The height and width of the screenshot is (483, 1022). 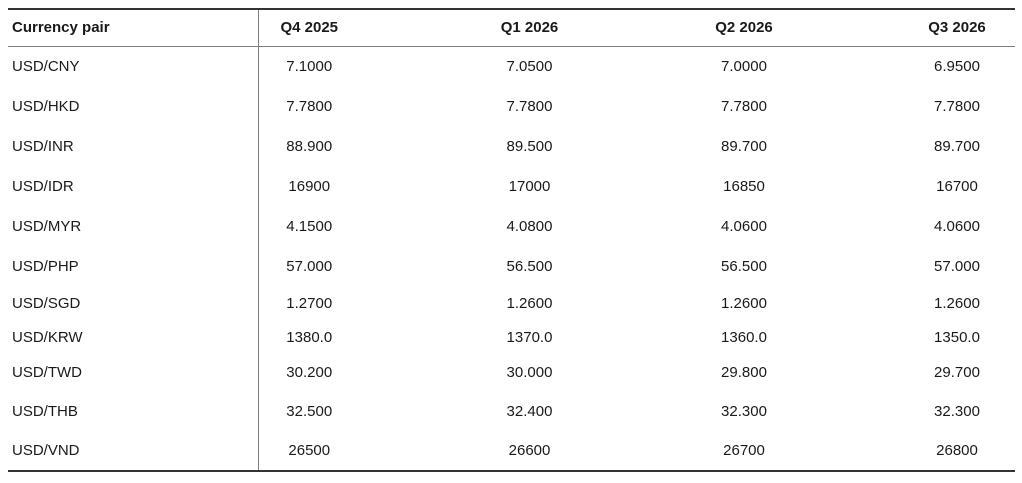 What do you see at coordinates (133, 27) in the screenshot?
I see `column-header-currency-pair: Currency pair` at bounding box center [133, 27].